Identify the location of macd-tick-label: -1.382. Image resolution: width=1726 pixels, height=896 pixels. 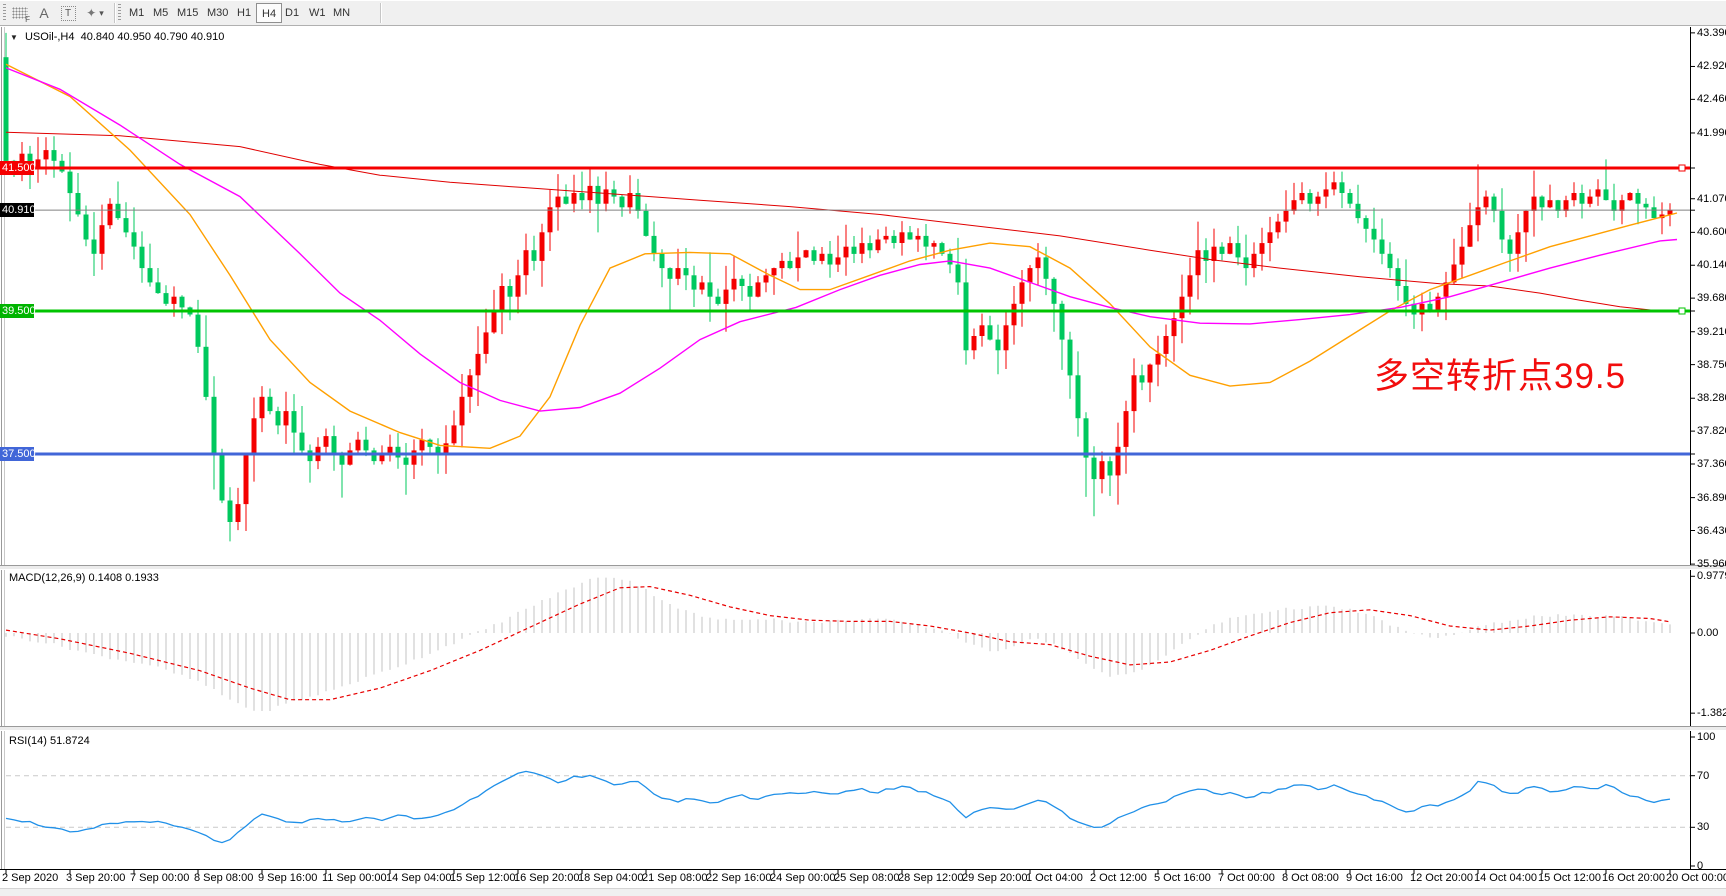
(1711, 713).